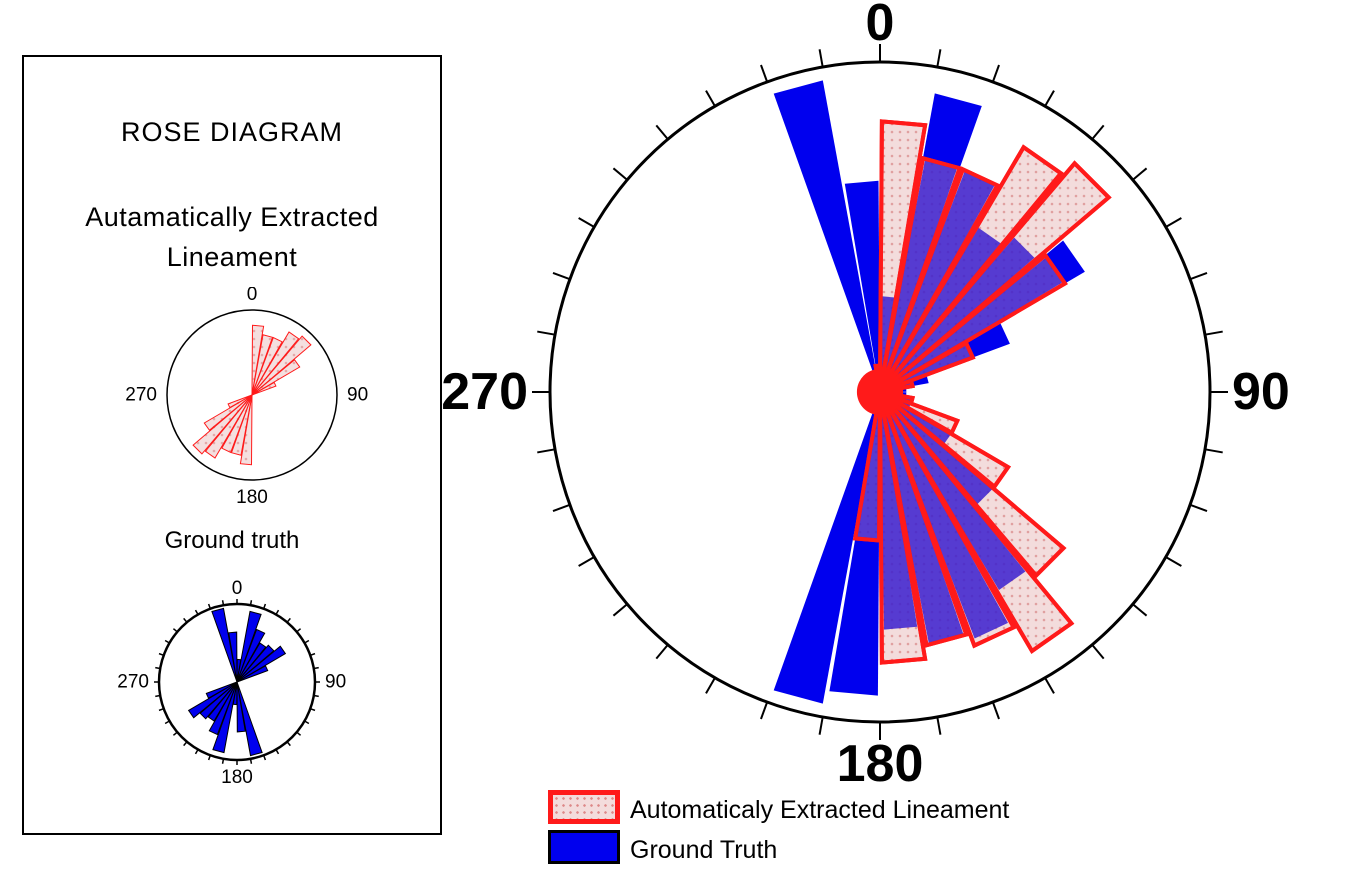  What do you see at coordinates (820, 810) in the screenshot?
I see `legend-label-auto: Automaticaly Extracted Lineament` at bounding box center [820, 810].